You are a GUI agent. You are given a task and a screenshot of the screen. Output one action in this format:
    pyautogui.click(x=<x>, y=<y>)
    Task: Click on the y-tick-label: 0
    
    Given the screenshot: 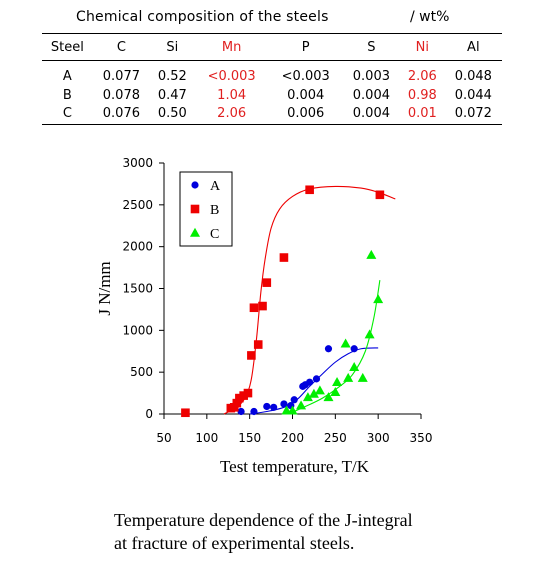 What is the action you would take?
    pyautogui.click(x=149, y=414)
    